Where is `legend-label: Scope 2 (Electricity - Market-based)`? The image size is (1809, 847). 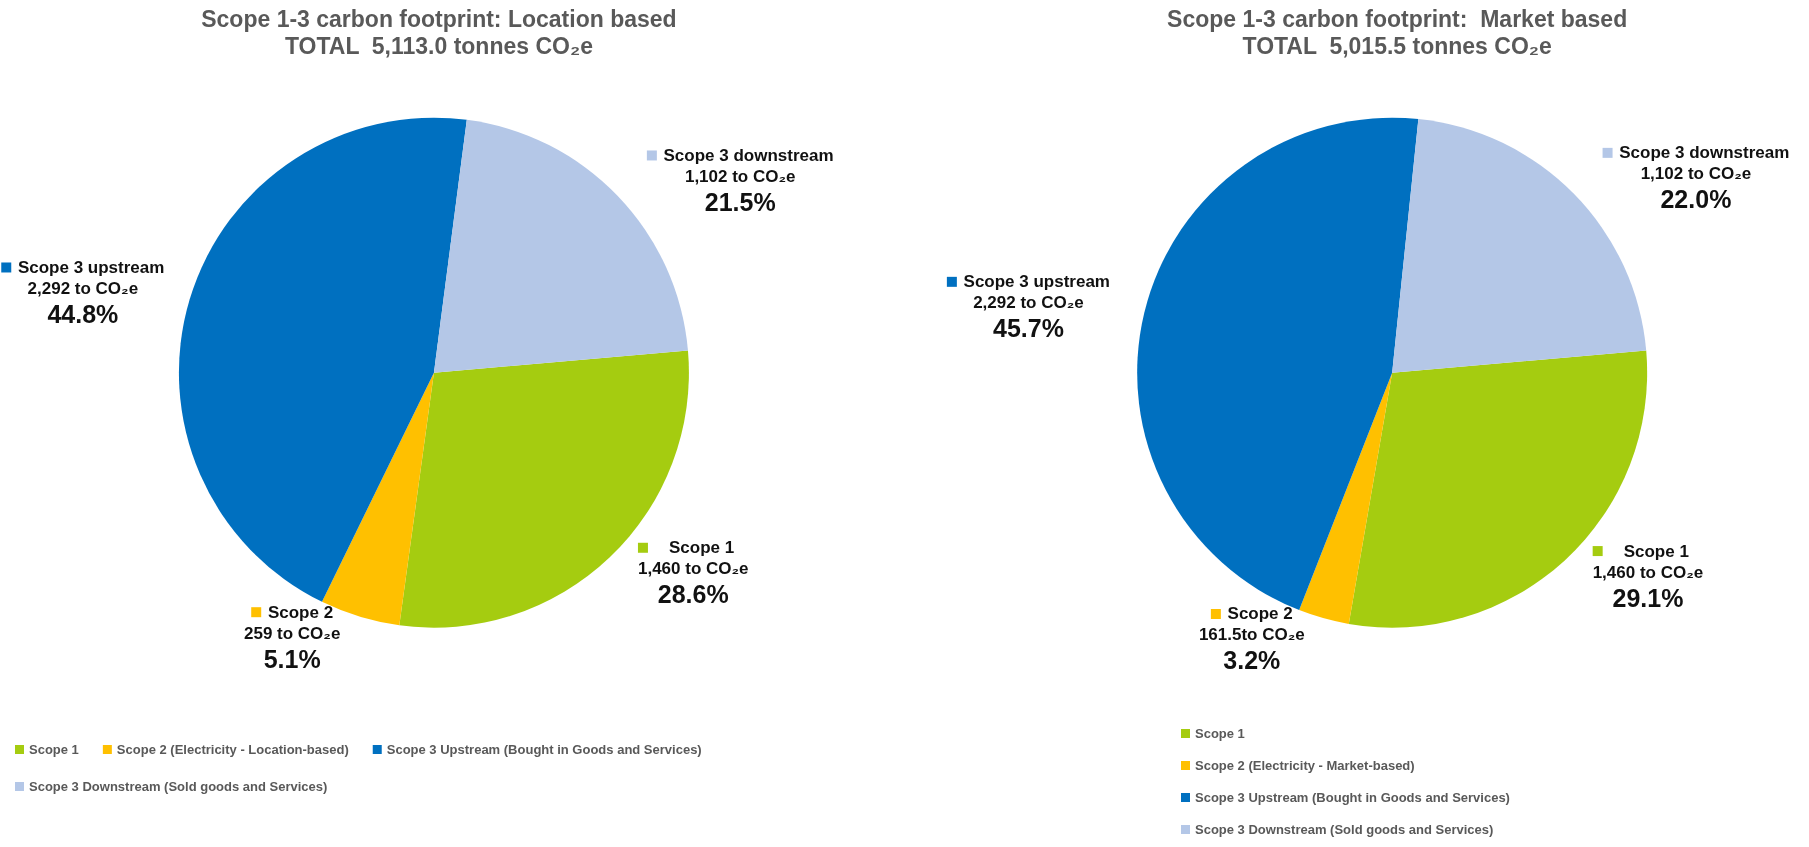
legend-label: Scope 2 (Electricity - Market-based) is located at coordinates (1305, 765).